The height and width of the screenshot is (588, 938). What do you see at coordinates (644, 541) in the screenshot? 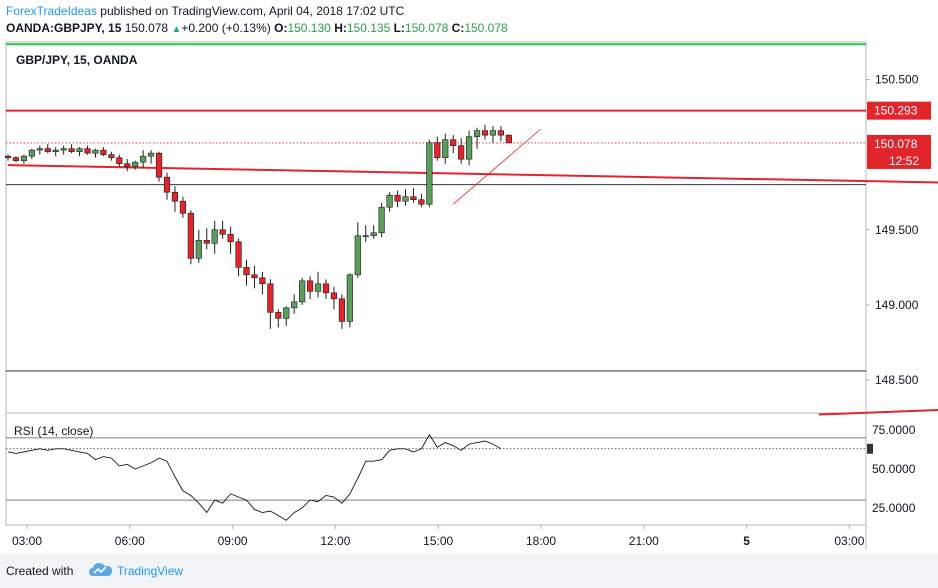
I see `time-tick-label: 21:00` at bounding box center [644, 541].